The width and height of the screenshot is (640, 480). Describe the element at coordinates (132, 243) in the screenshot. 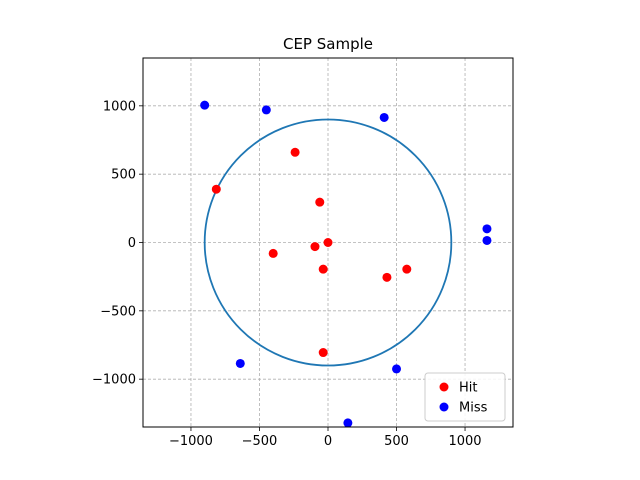

I see `y-tick-label: 0` at that location.